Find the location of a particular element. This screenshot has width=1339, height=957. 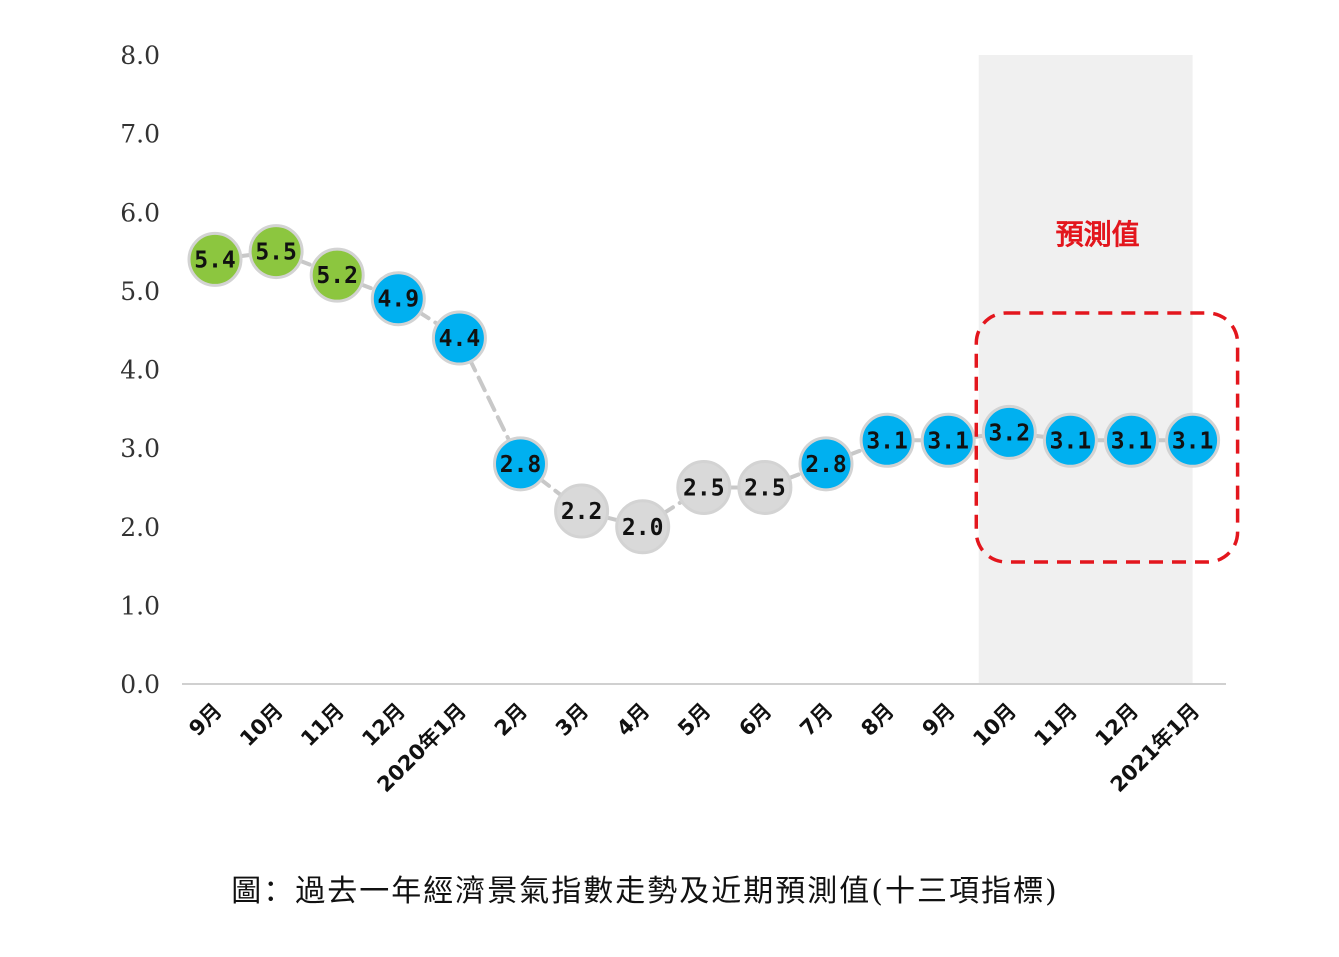

forecast-label: 預測值 is located at coordinates (1098, 234).